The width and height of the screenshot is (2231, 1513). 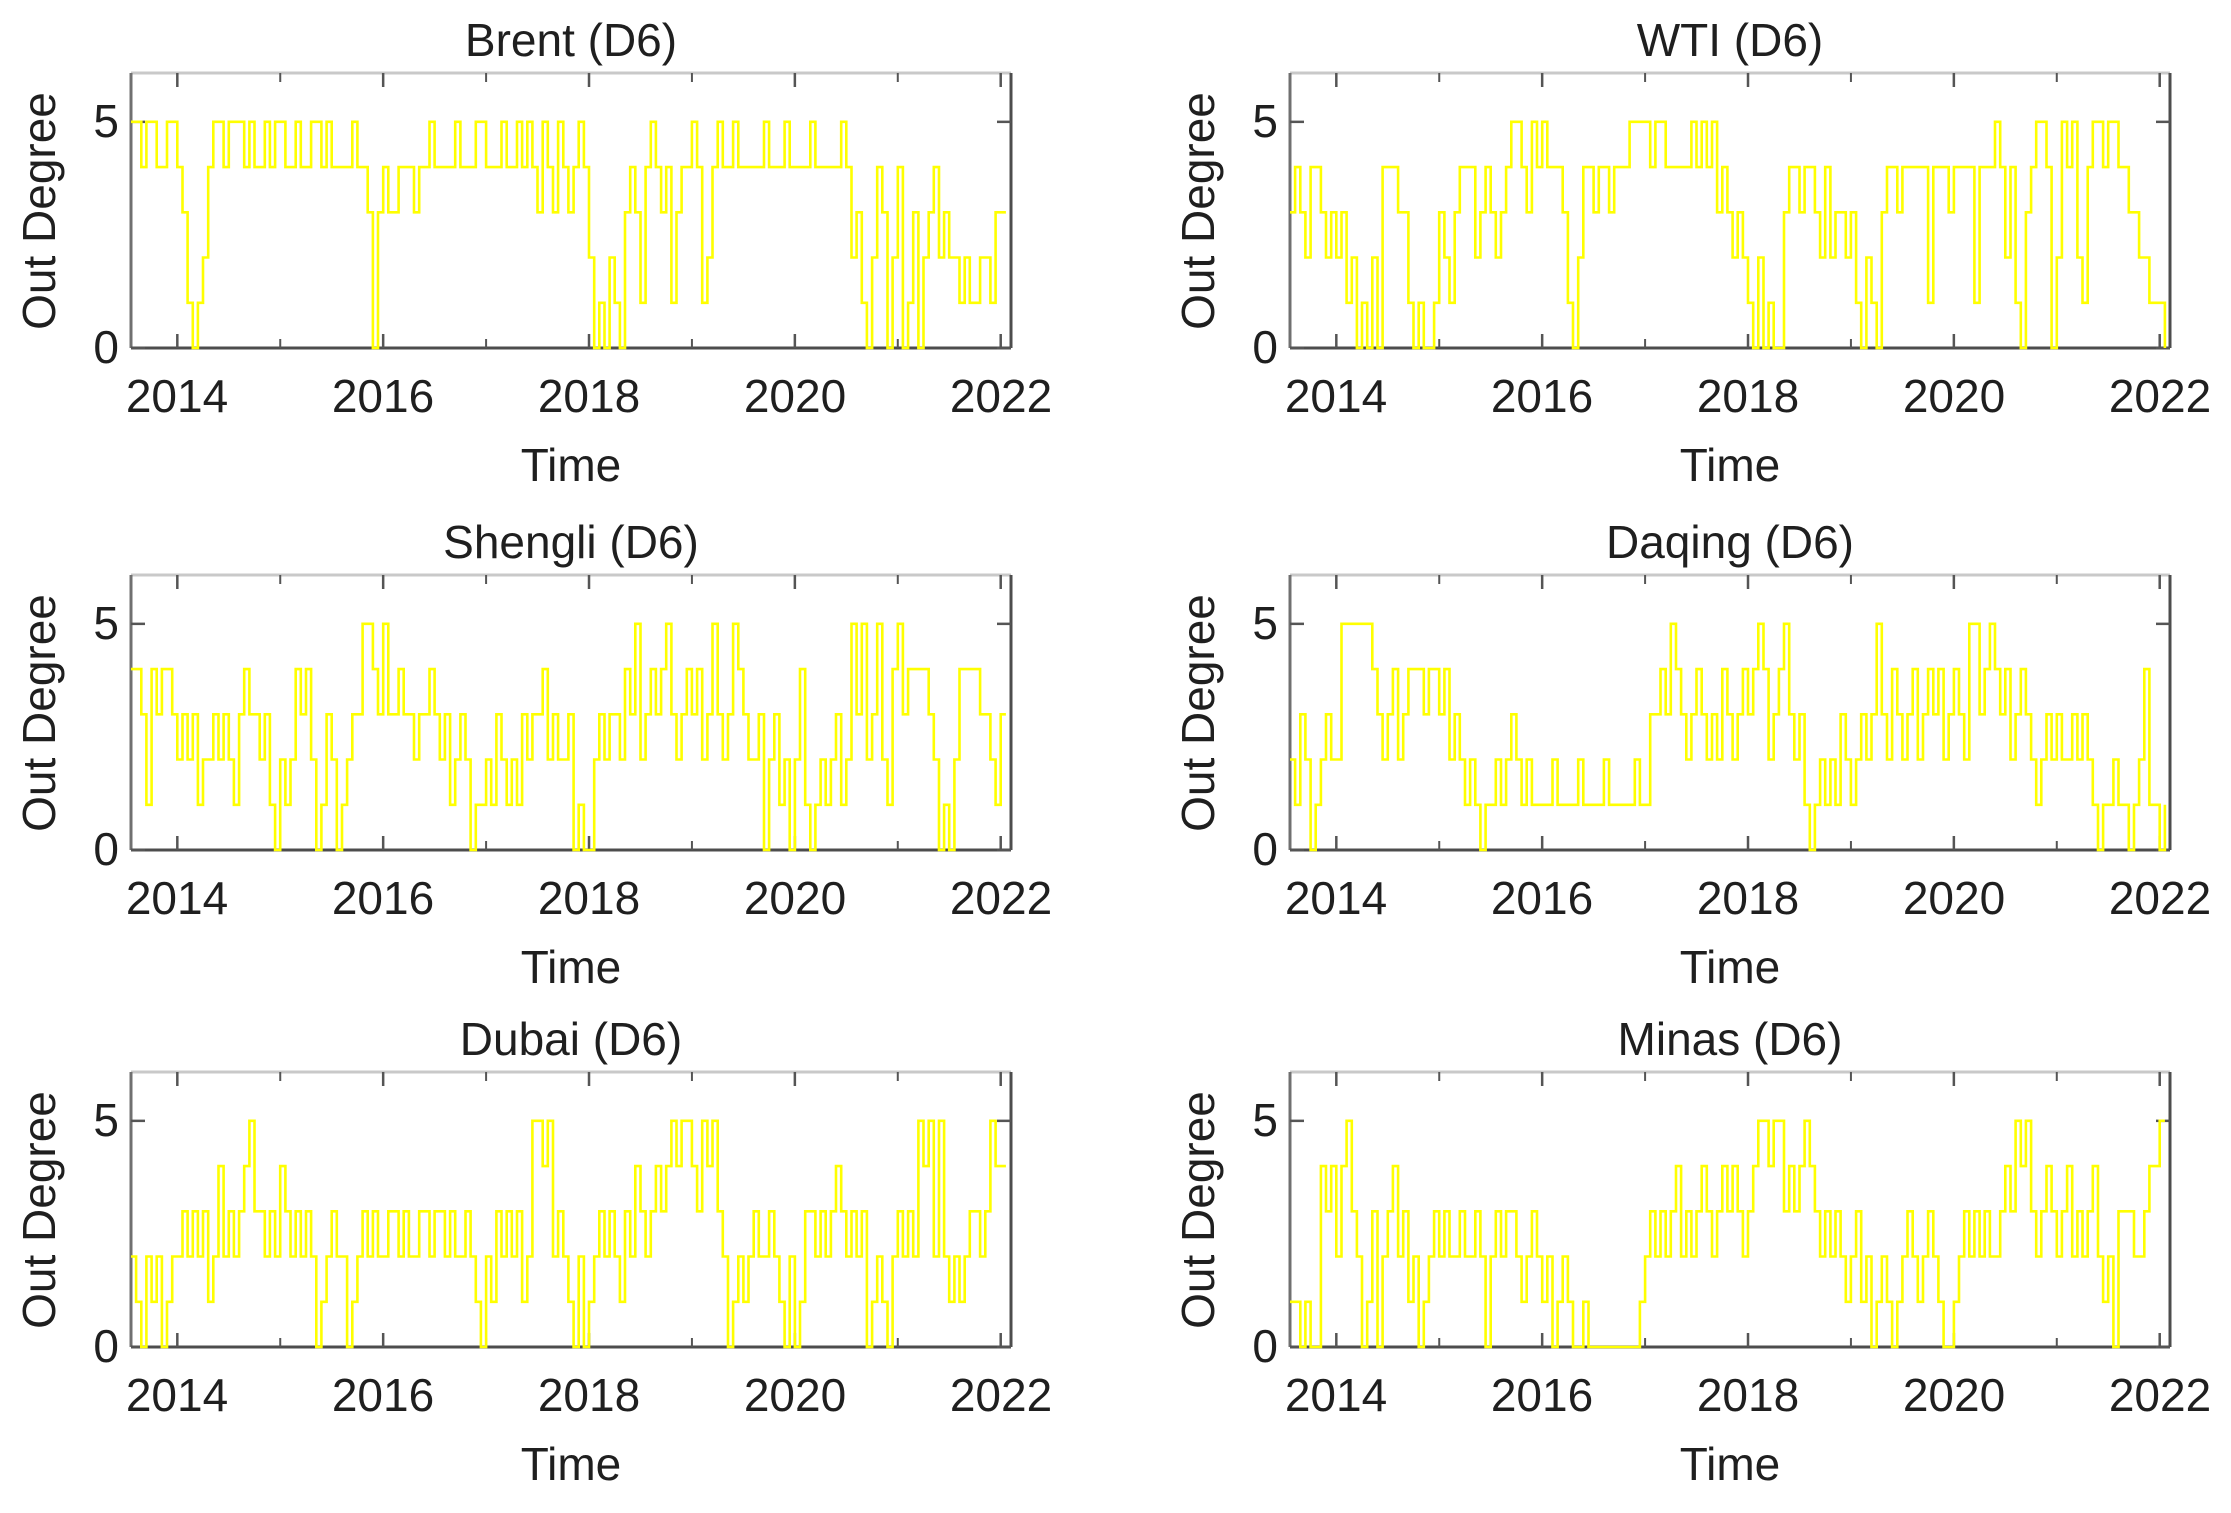 What do you see at coordinates (1730, 40) in the screenshot?
I see `subplot-title: WTI (D6)` at bounding box center [1730, 40].